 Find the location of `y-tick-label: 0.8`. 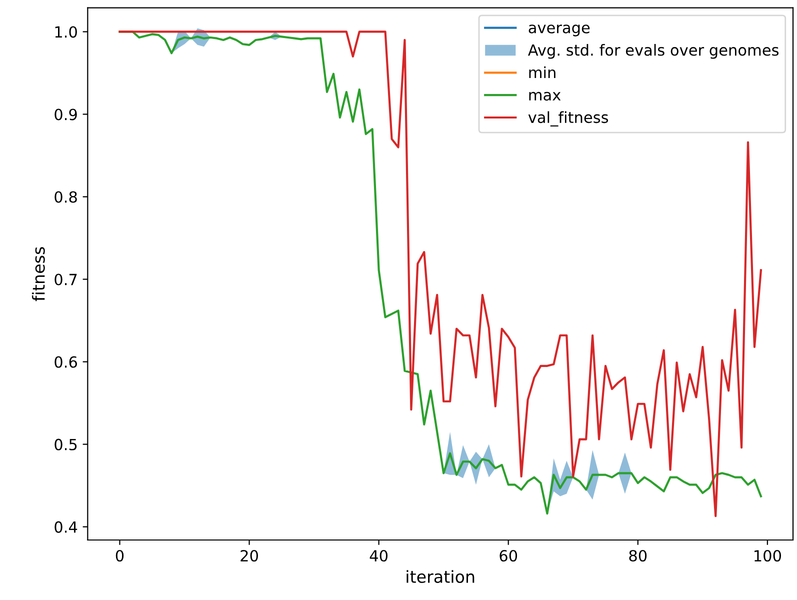

y-tick-label: 0.8 is located at coordinates (65, 197).